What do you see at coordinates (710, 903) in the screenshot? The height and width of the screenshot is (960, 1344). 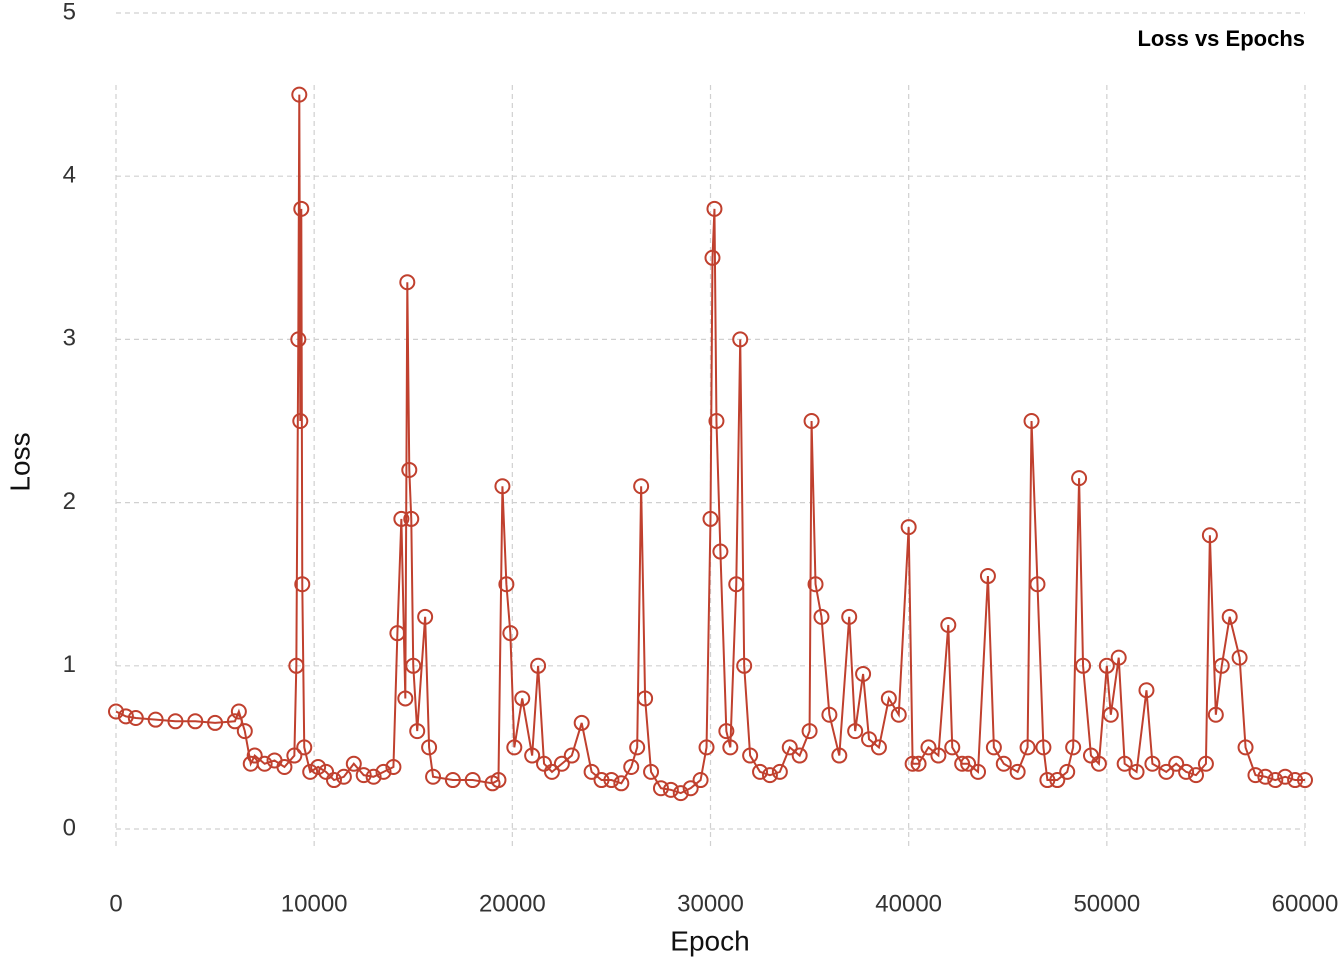 I see `x-tick-label: 30000` at bounding box center [710, 903].